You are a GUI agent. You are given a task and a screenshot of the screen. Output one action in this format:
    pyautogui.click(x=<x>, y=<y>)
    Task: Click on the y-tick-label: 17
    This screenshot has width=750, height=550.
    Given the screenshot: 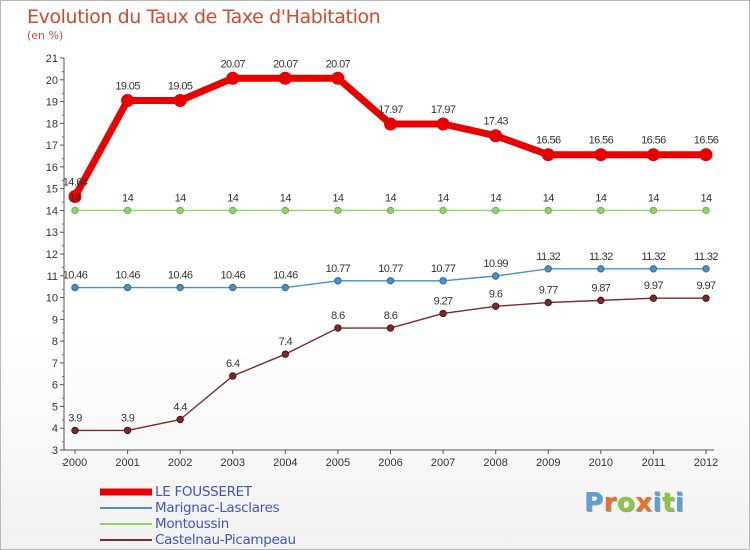 What is the action you would take?
    pyautogui.click(x=52, y=146)
    